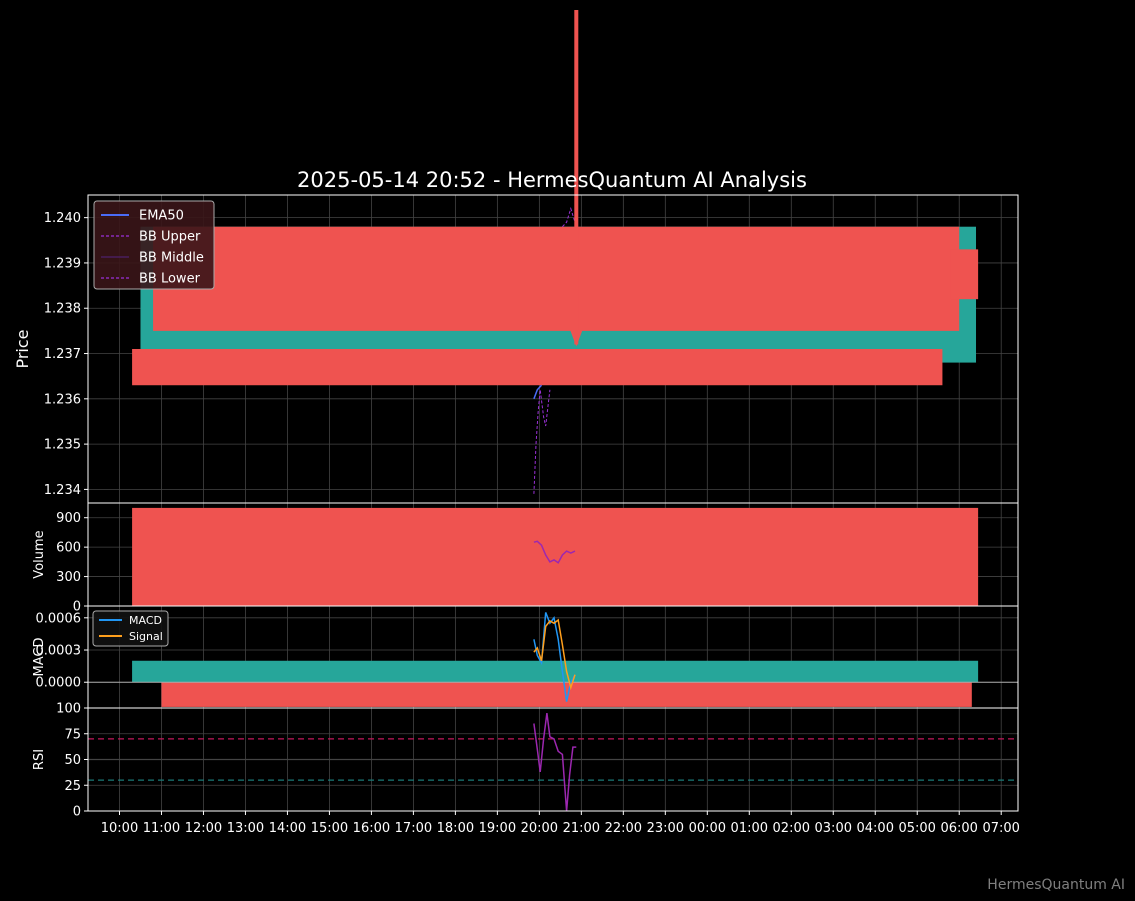 Image resolution: width=1135 pixels, height=901 pixels. Describe the element at coordinates (554, 654) in the screenshot. I see `macd-series-signal` at that location.